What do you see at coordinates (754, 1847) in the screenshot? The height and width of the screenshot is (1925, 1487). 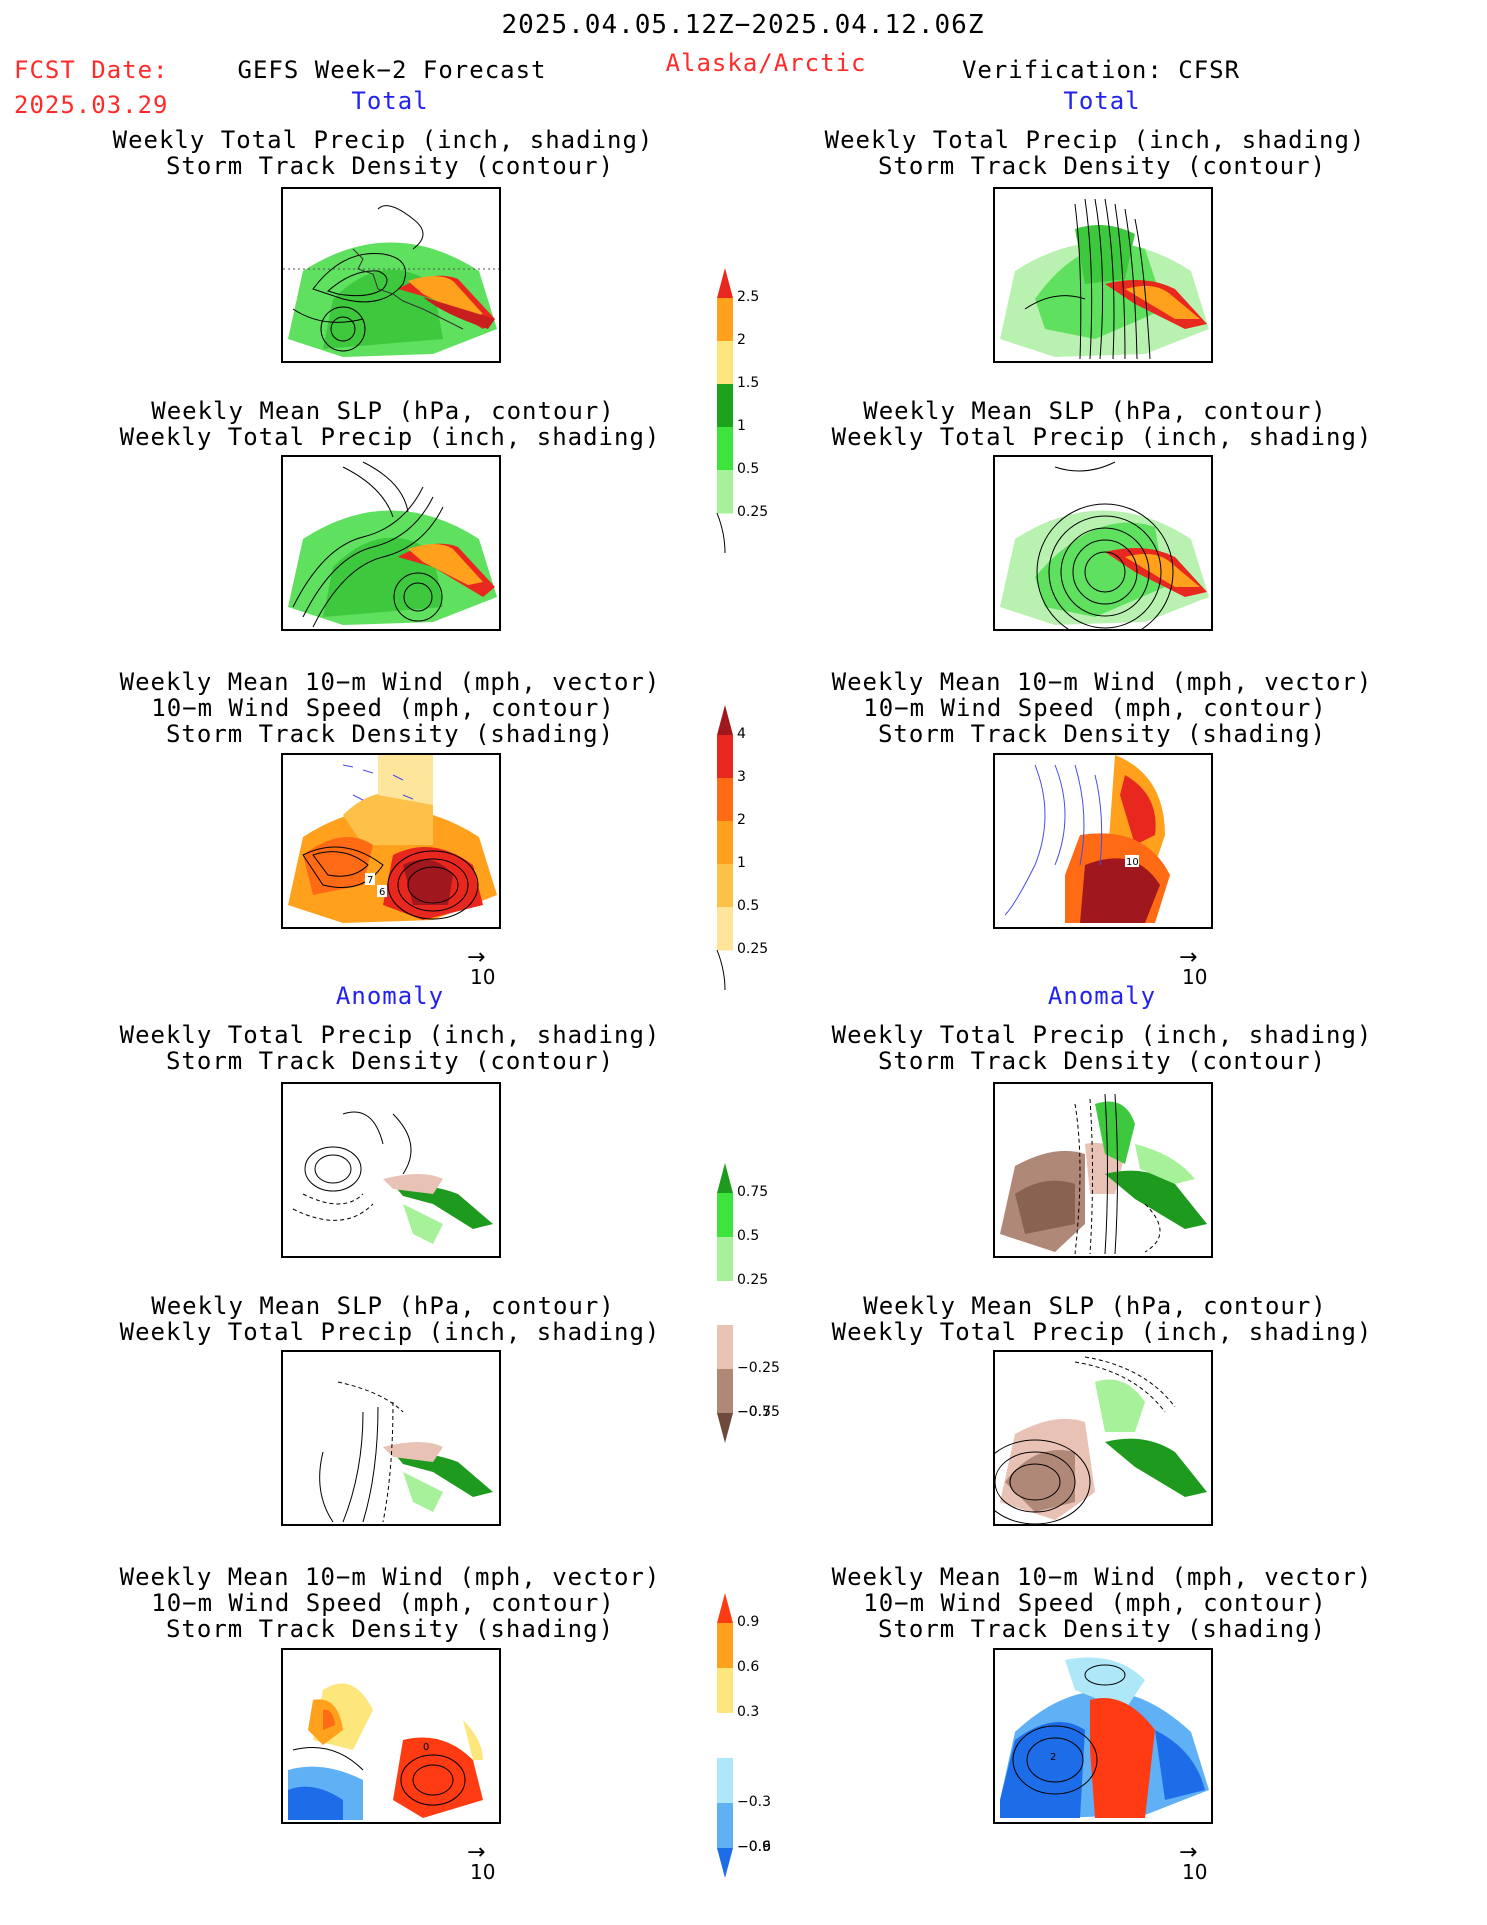 I see `colorbar-label: −0.9` at bounding box center [754, 1847].